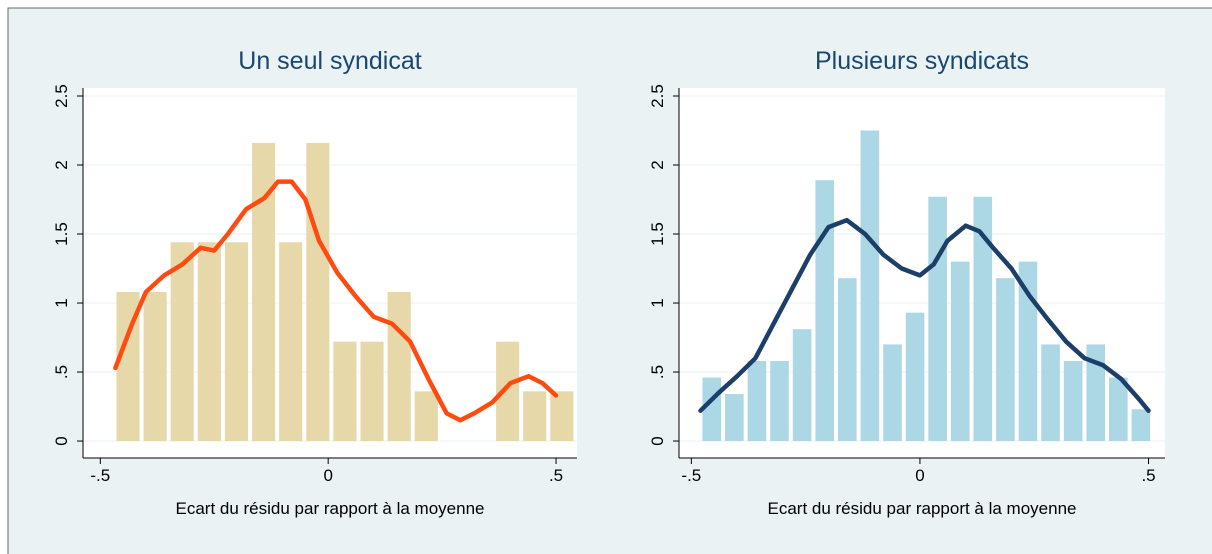  I want to click on density-curve, so click(924, 315).